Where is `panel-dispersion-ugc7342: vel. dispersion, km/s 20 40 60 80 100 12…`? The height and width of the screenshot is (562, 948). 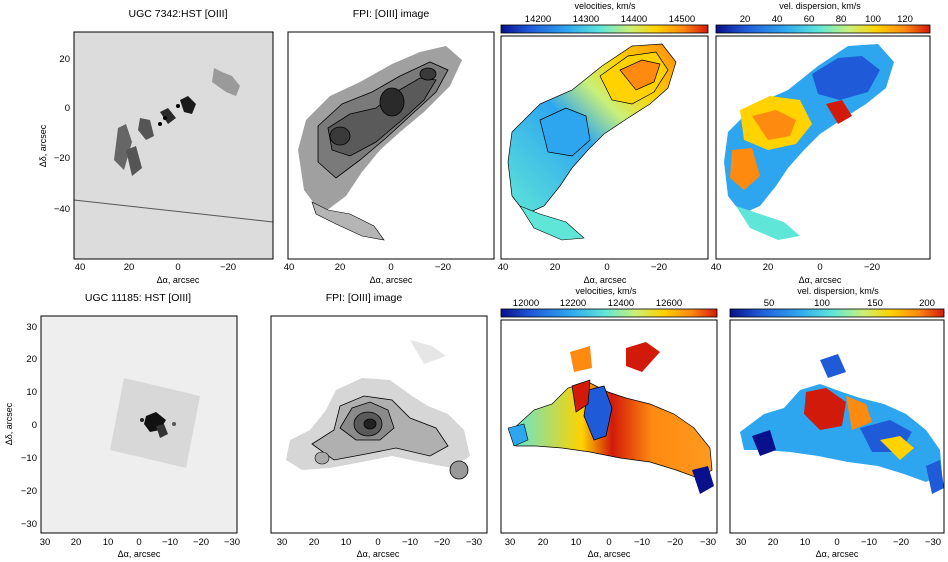 panel-dispersion-ugc7342: vel. dispersion, km/s 20 40 60 80 100 12… is located at coordinates (821, 143).